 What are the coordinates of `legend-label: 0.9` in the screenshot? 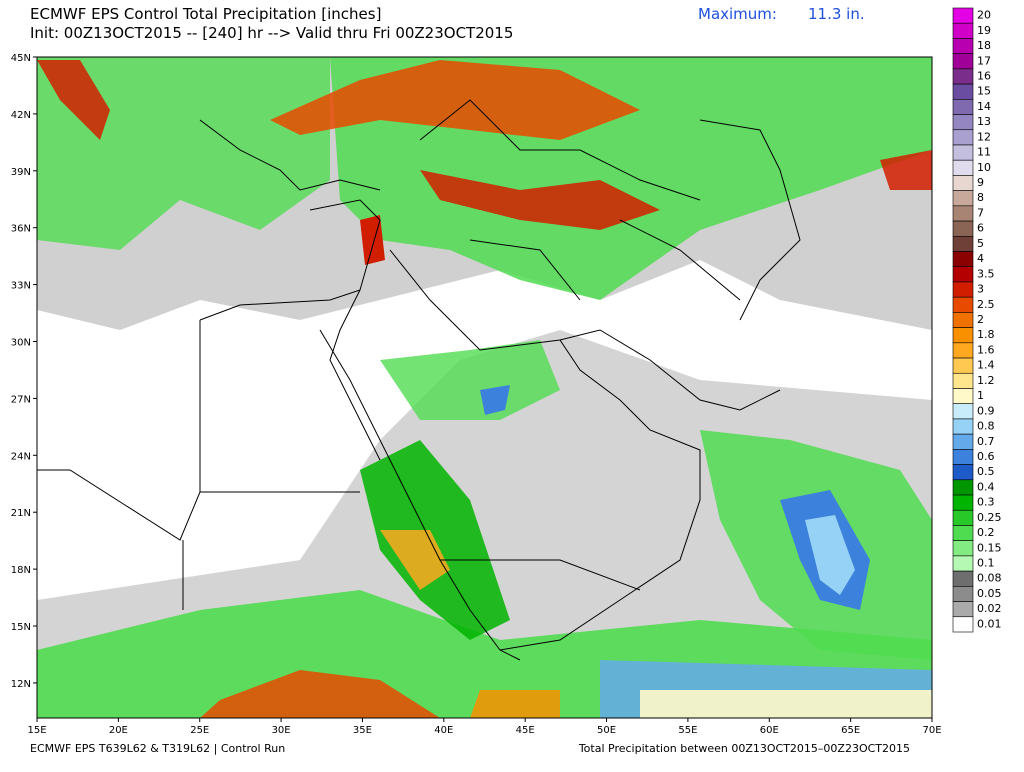 It's located at (986, 410).